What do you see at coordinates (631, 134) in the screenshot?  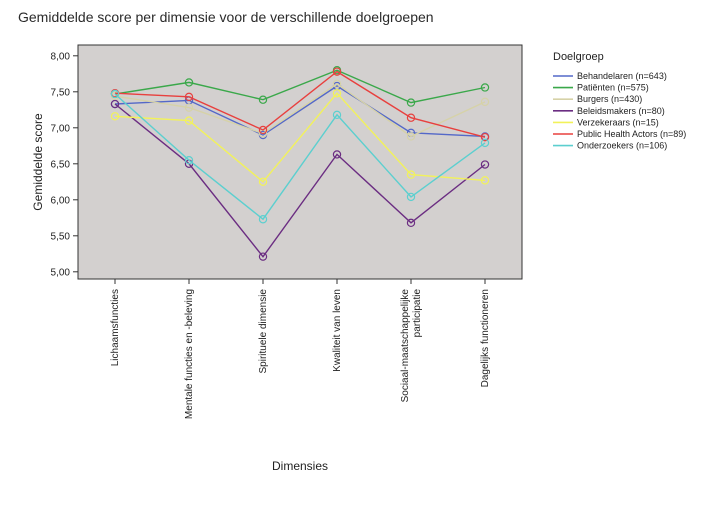 I see `legend-label: Public Health Actors (n=89)` at bounding box center [631, 134].